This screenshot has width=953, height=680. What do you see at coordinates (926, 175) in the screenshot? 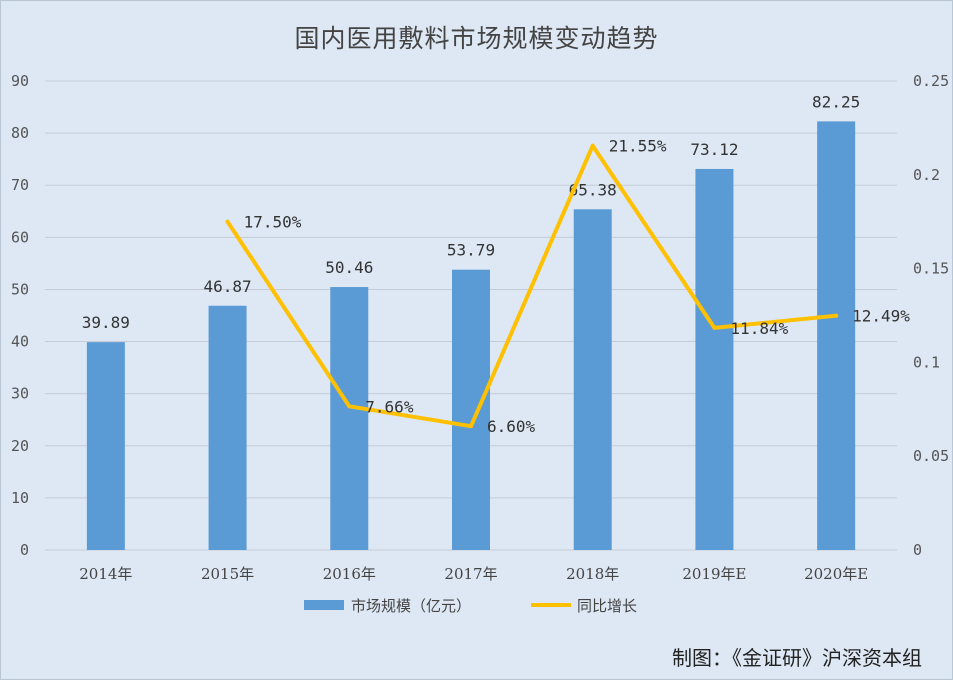
I see `y-right-tick-label: 0.2` at bounding box center [926, 175].